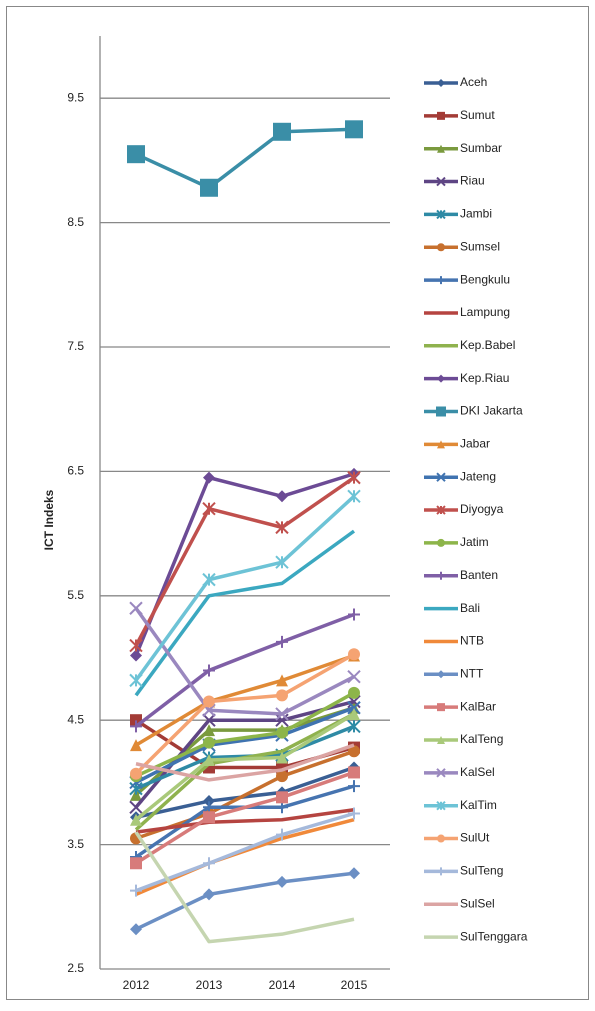  I want to click on y-tick-label: 3.5, so click(75, 844).